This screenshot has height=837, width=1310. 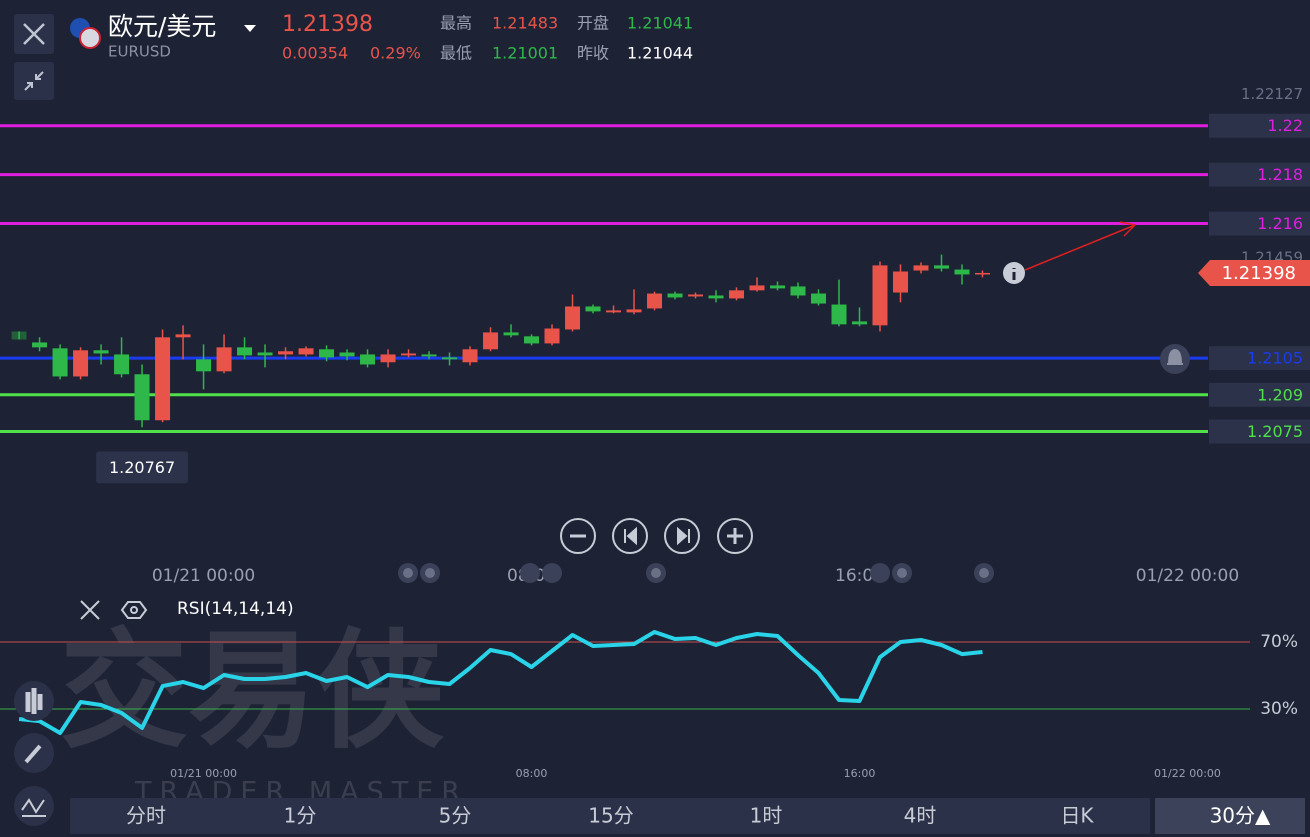 I want to click on zoom-in, so click(x=735, y=536).